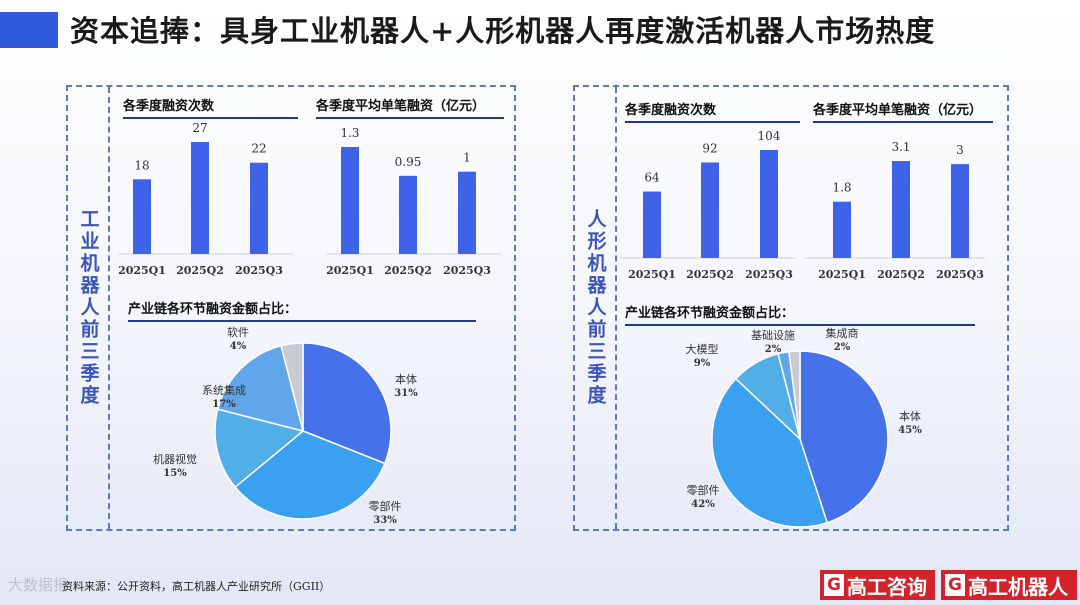 Image resolution: width=1080 pixels, height=605 pixels. I want to click on pie-percent-label: 31%, so click(406, 393).